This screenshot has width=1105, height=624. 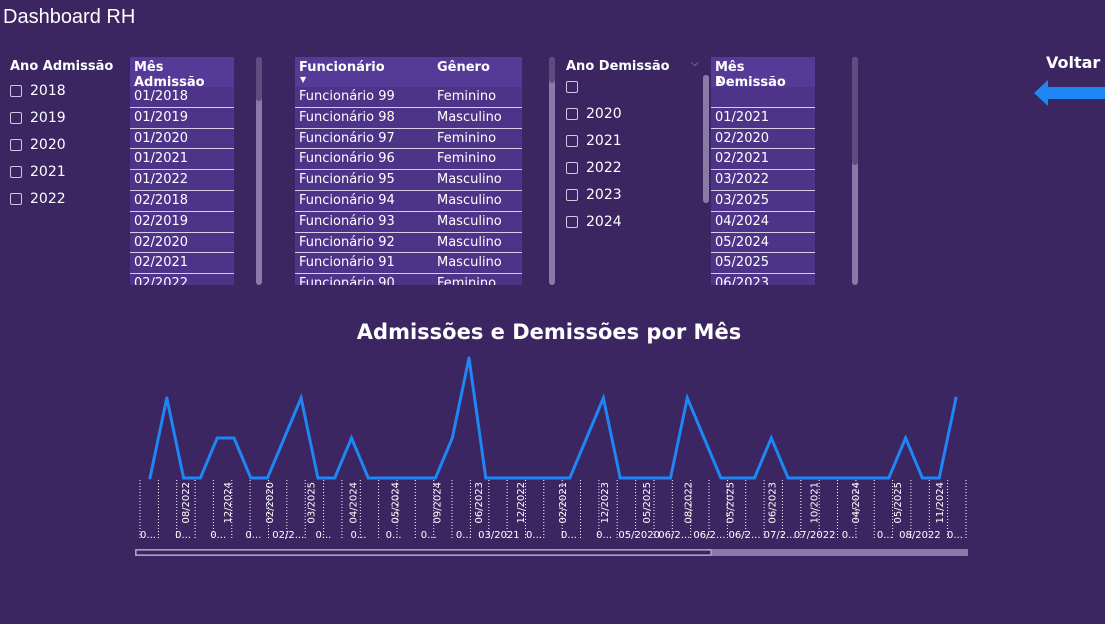 What do you see at coordinates (594, 113) in the screenshot?
I see `ano-demissao-option: 2020` at bounding box center [594, 113].